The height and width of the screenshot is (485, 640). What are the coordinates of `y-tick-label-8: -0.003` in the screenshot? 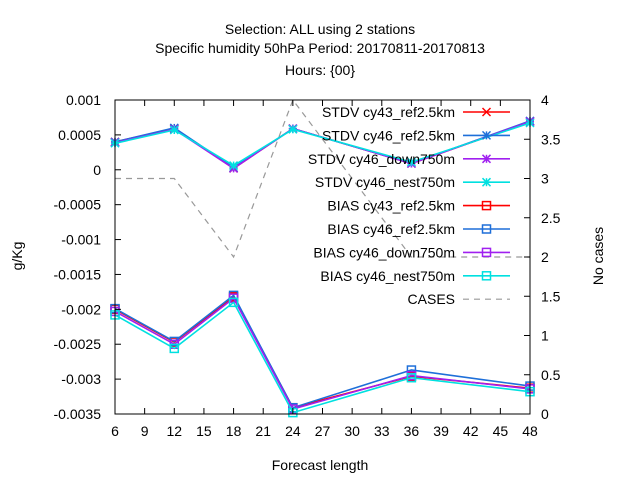 It's located at (81, 379).